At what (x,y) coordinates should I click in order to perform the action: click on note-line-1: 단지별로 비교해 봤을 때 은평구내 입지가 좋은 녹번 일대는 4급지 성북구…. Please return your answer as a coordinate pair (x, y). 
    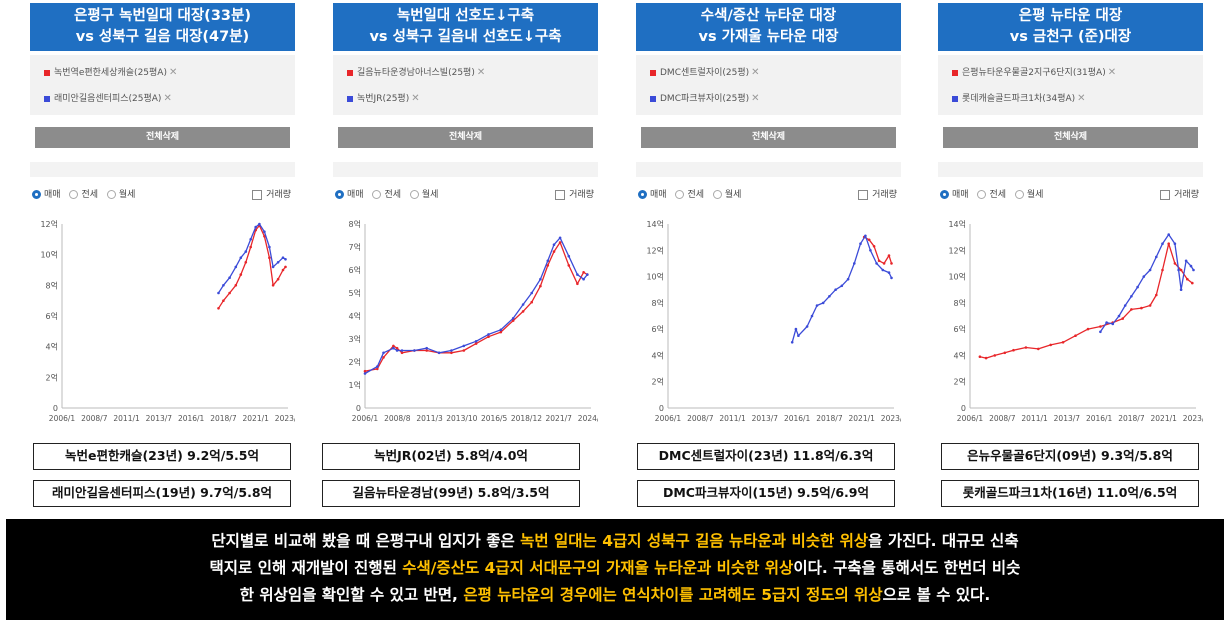
    Looking at the image, I should click on (615, 541).